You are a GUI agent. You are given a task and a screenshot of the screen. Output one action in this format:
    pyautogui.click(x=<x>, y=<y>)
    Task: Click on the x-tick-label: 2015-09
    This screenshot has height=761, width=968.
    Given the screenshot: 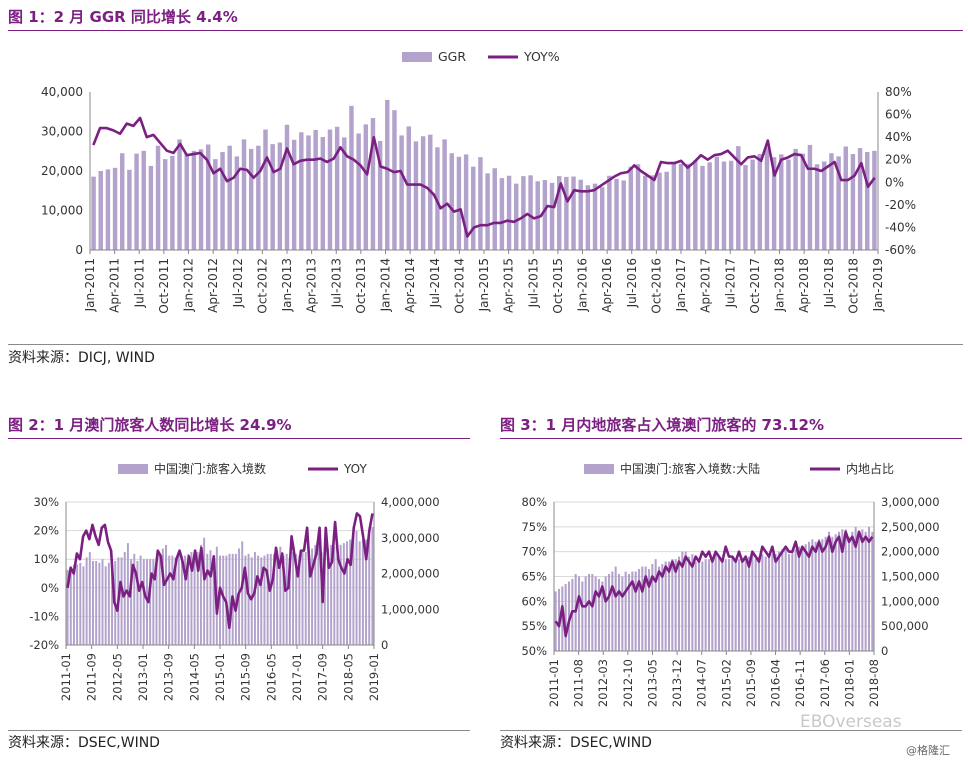 What is the action you would take?
    pyautogui.click(x=751, y=683)
    